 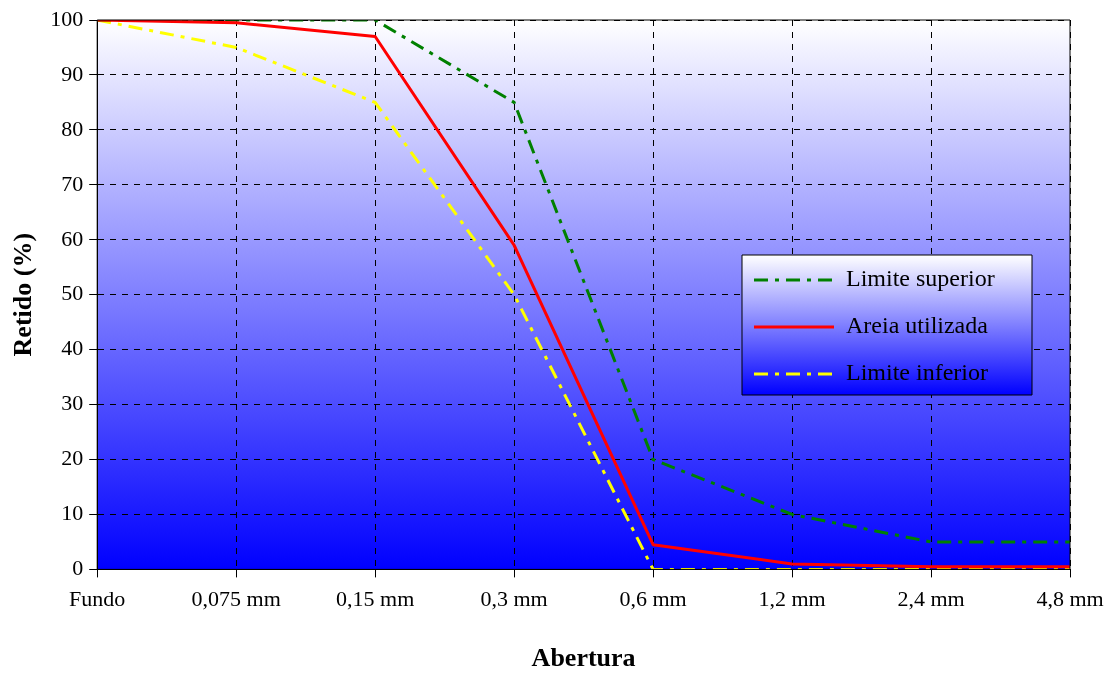 I want to click on legend-label: Limite inferior, so click(x=917, y=372).